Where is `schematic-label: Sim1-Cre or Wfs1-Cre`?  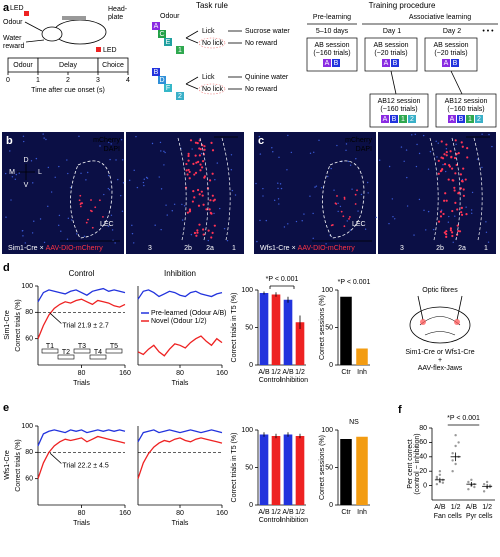 schematic-label: Sim1-Cre or Wfs1-Cre is located at coordinates (439, 352).